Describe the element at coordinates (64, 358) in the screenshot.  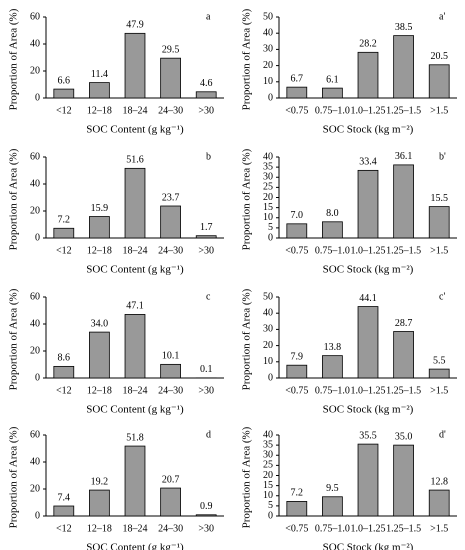
I see `value-label: 8.6` at that location.